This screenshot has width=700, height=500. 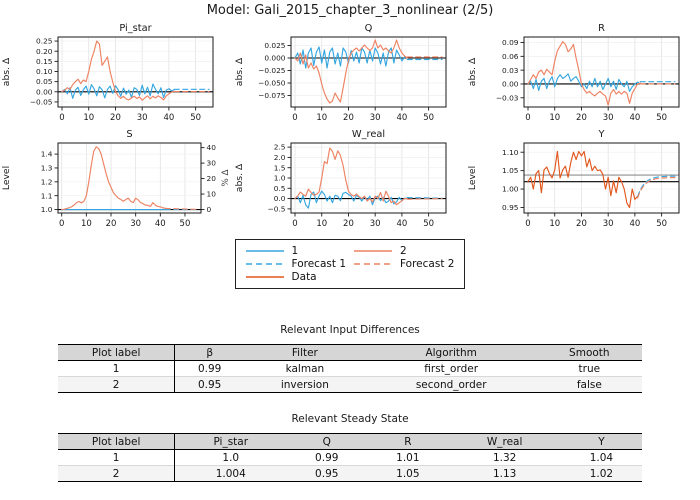 What do you see at coordinates (47, 195) in the screenshot?
I see `svg-text: 1.1` at bounding box center [47, 195].